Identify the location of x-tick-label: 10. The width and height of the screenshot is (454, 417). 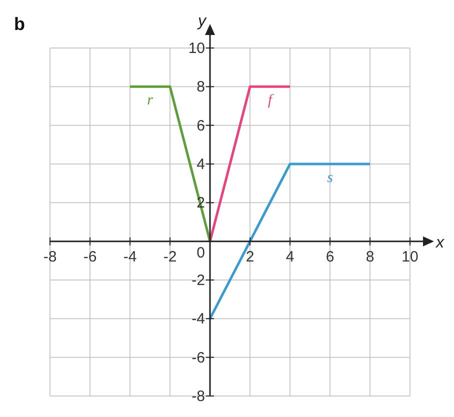
(410, 257).